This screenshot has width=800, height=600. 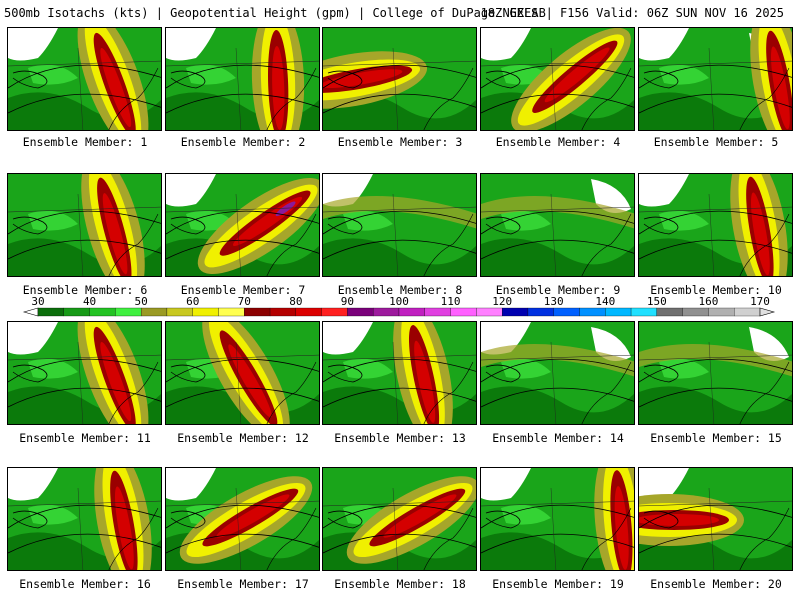 I want to click on ensemble-member-label: Ensemble Member: 6, so click(x=85, y=290).